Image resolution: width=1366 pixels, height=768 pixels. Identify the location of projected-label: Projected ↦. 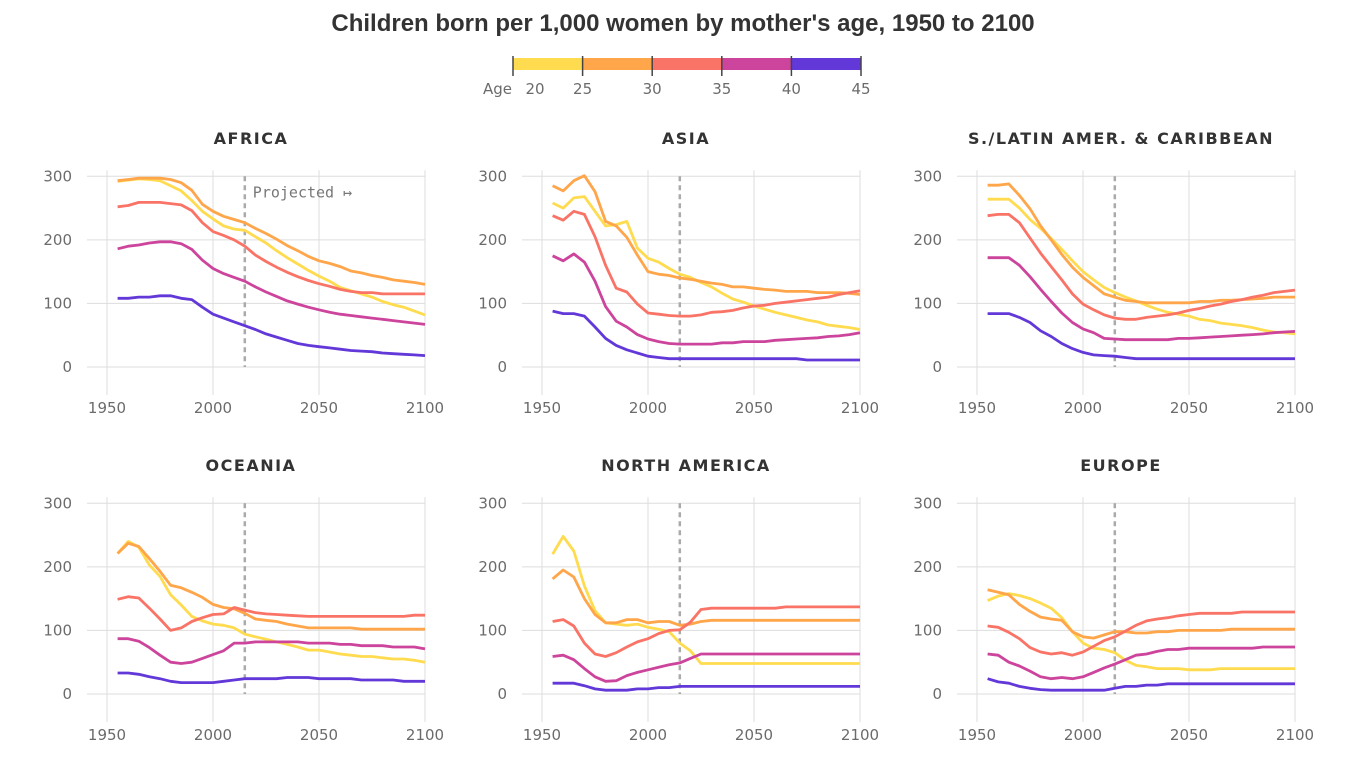
(302, 192).